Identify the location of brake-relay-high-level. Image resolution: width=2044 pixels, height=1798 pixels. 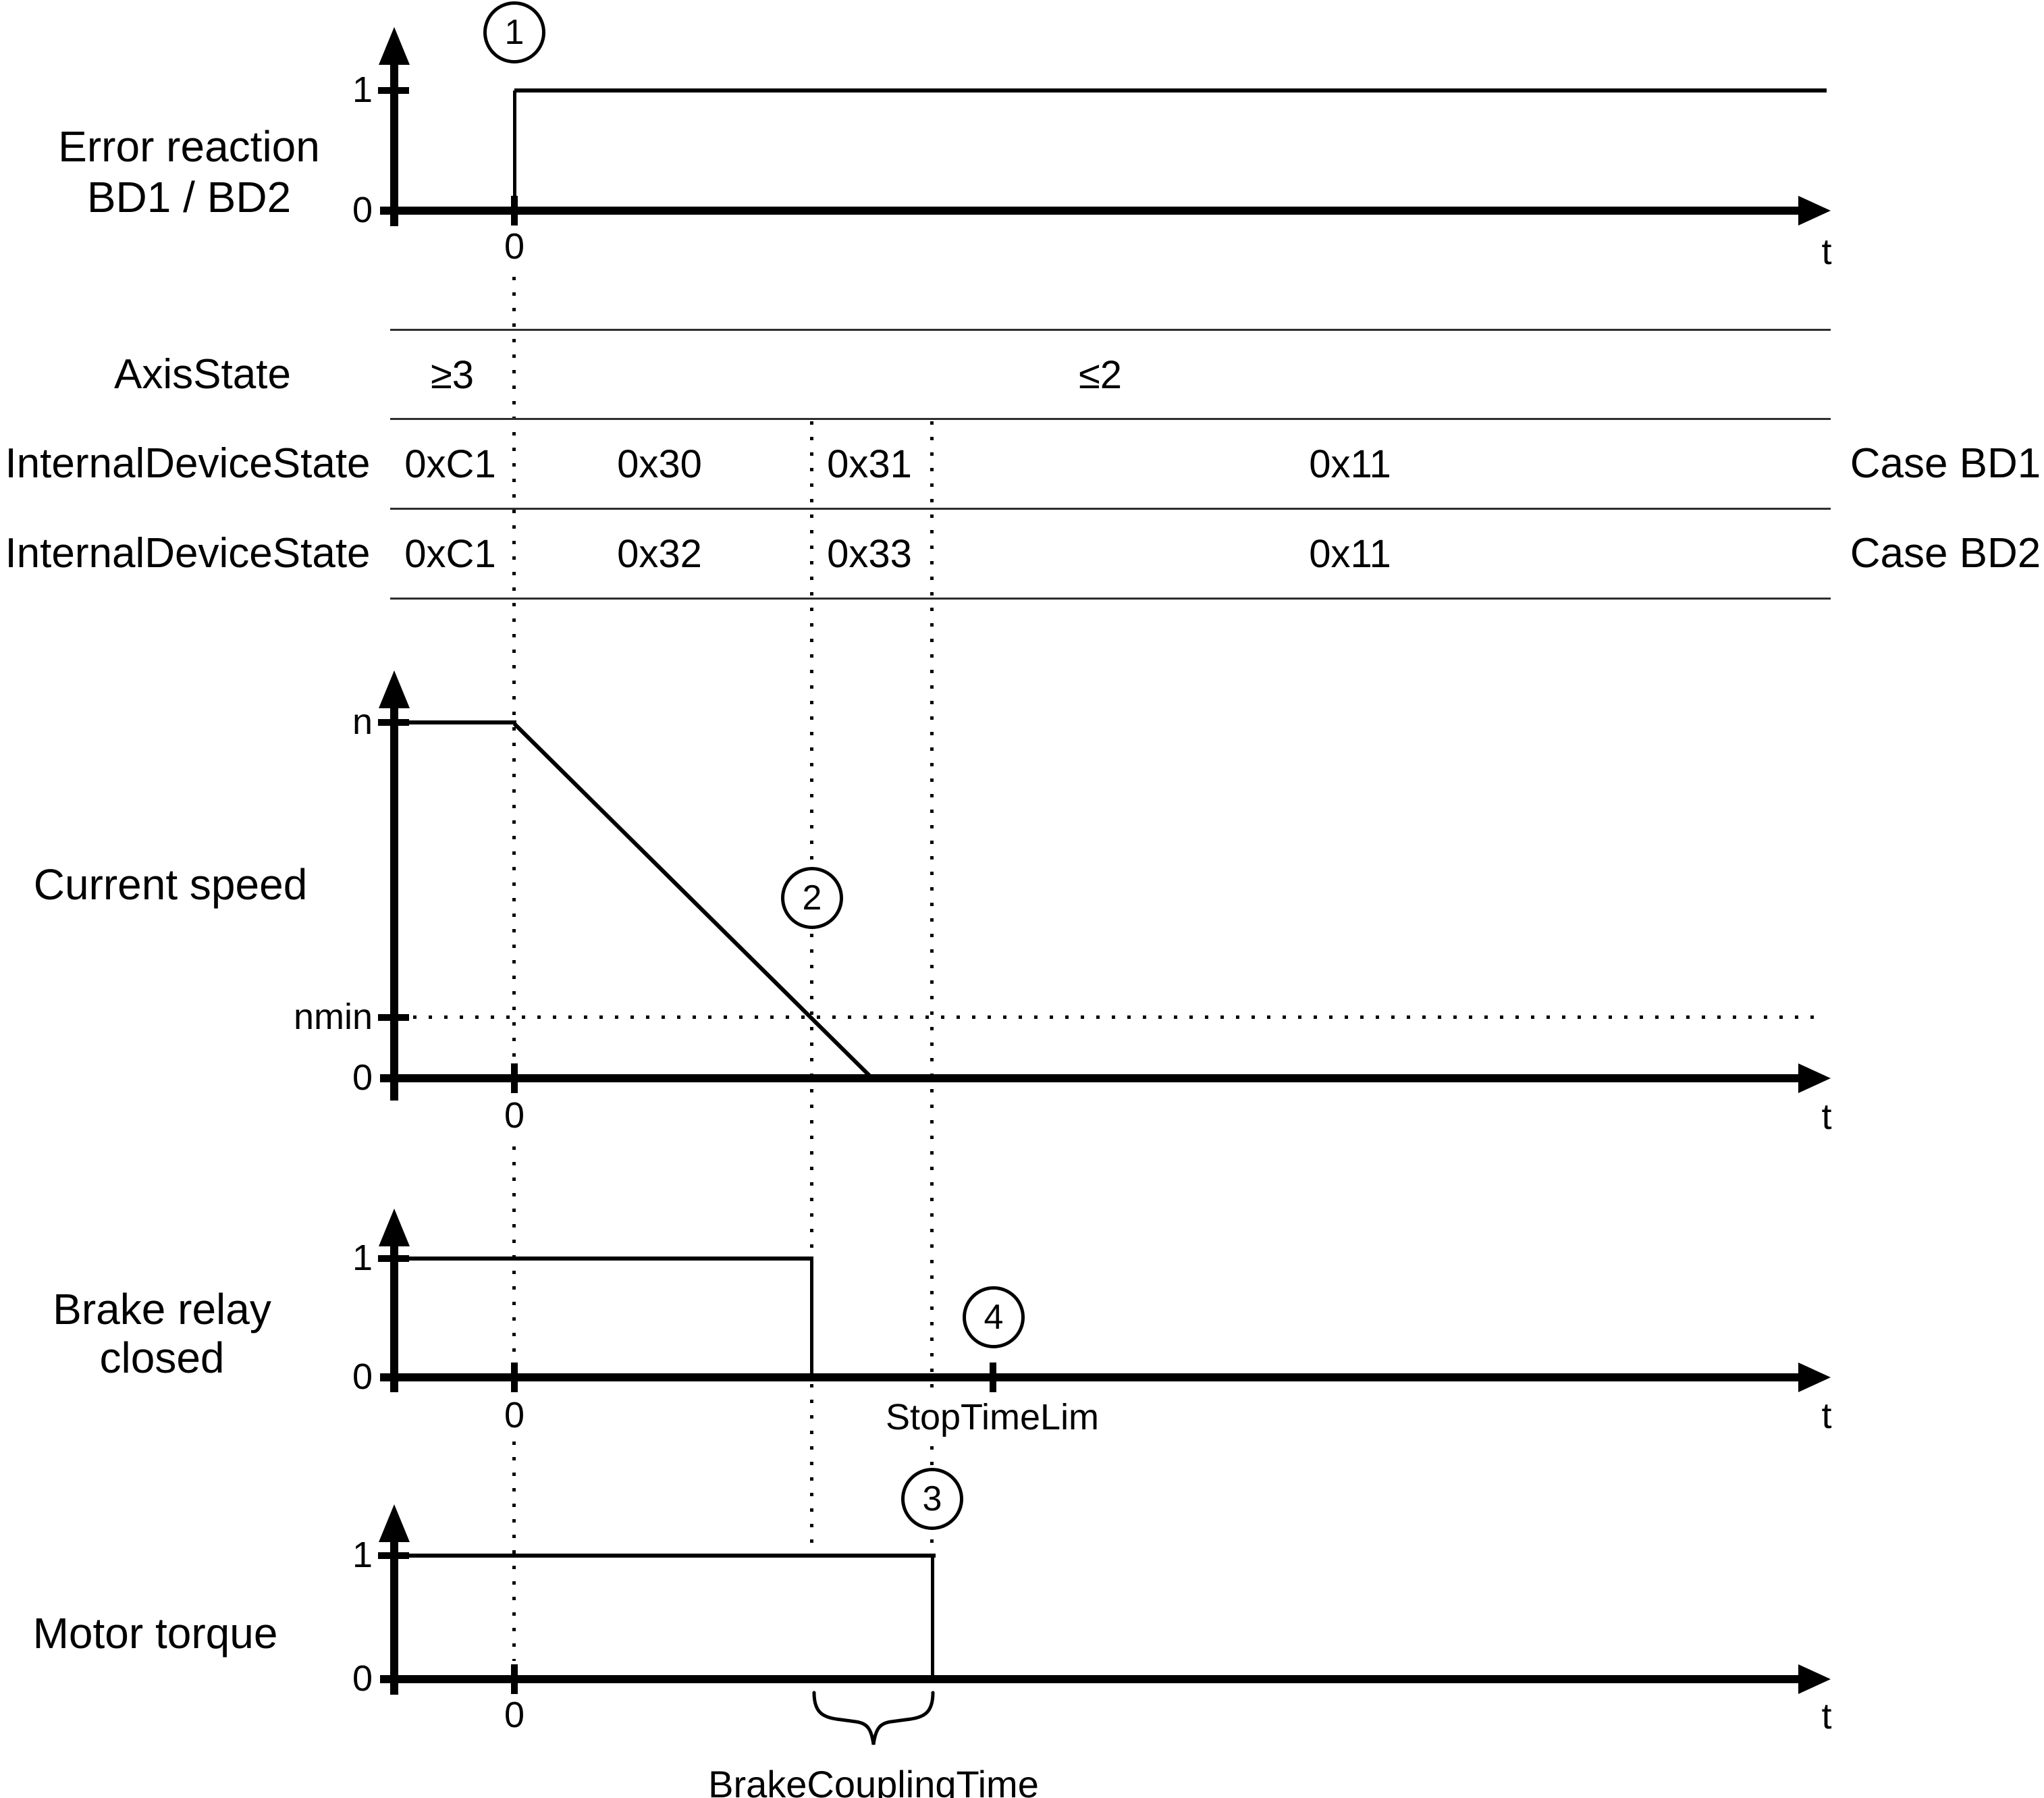
(596, 1259).